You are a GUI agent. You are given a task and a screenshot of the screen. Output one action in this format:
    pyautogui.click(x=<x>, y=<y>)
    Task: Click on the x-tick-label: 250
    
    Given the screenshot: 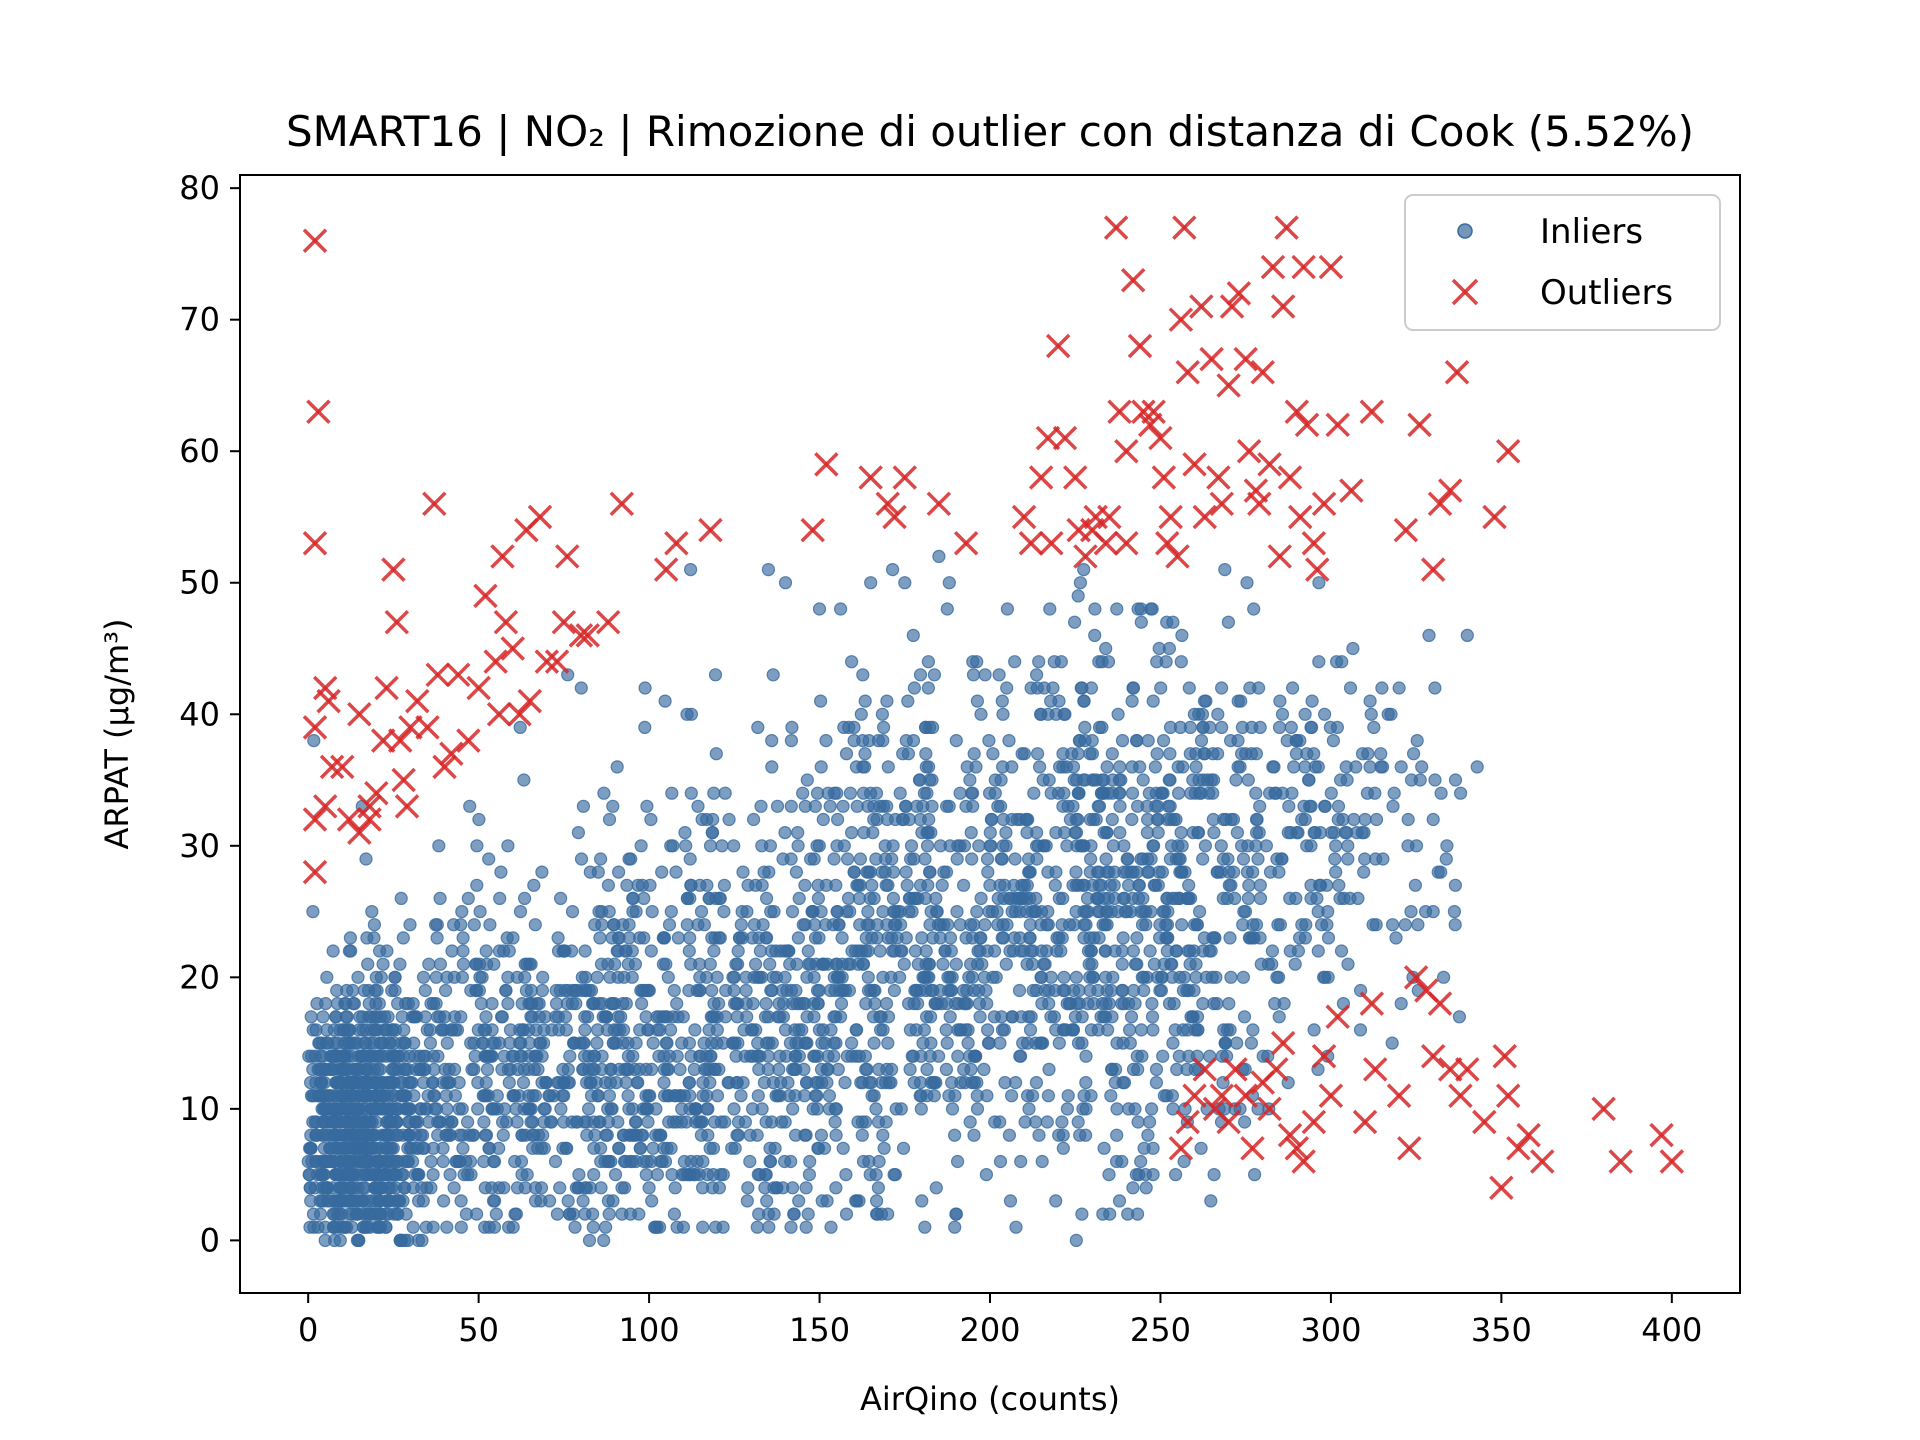 What is the action you would take?
    pyautogui.click(x=1160, y=1330)
    